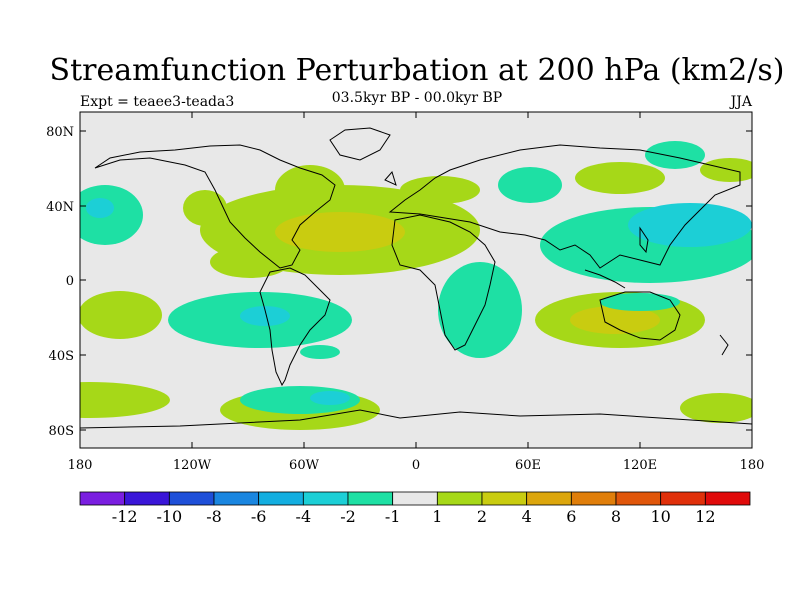  I want to click on colorbar-label: -6, so click(259, 516).